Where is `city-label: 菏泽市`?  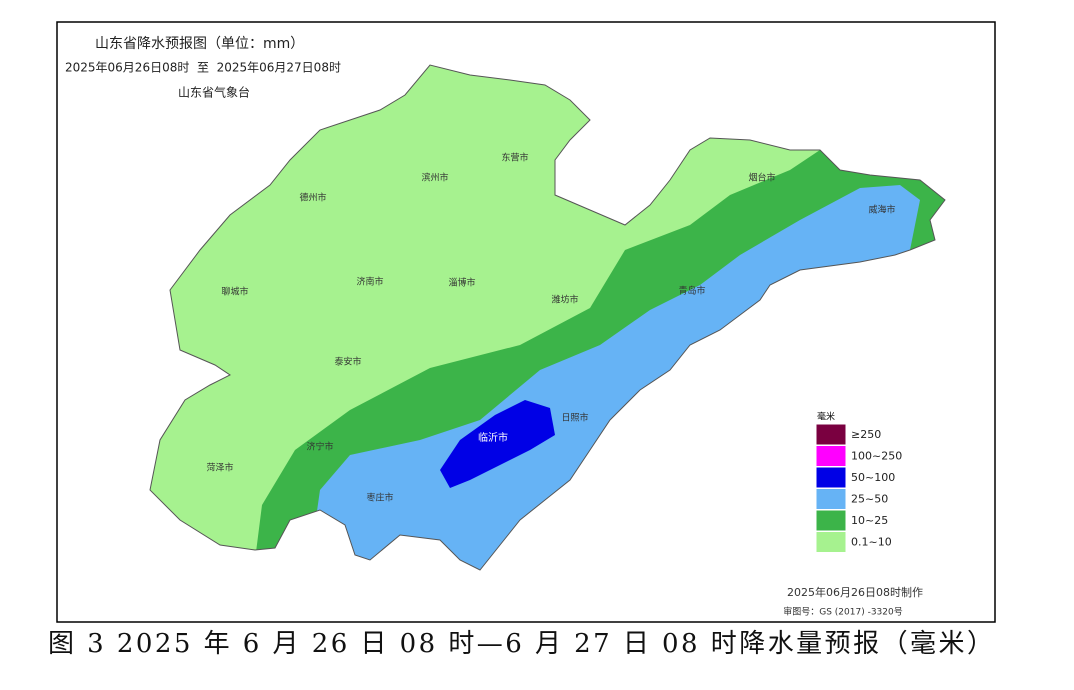
city-label: 菏泽市 is located at coordinates (219, 468).